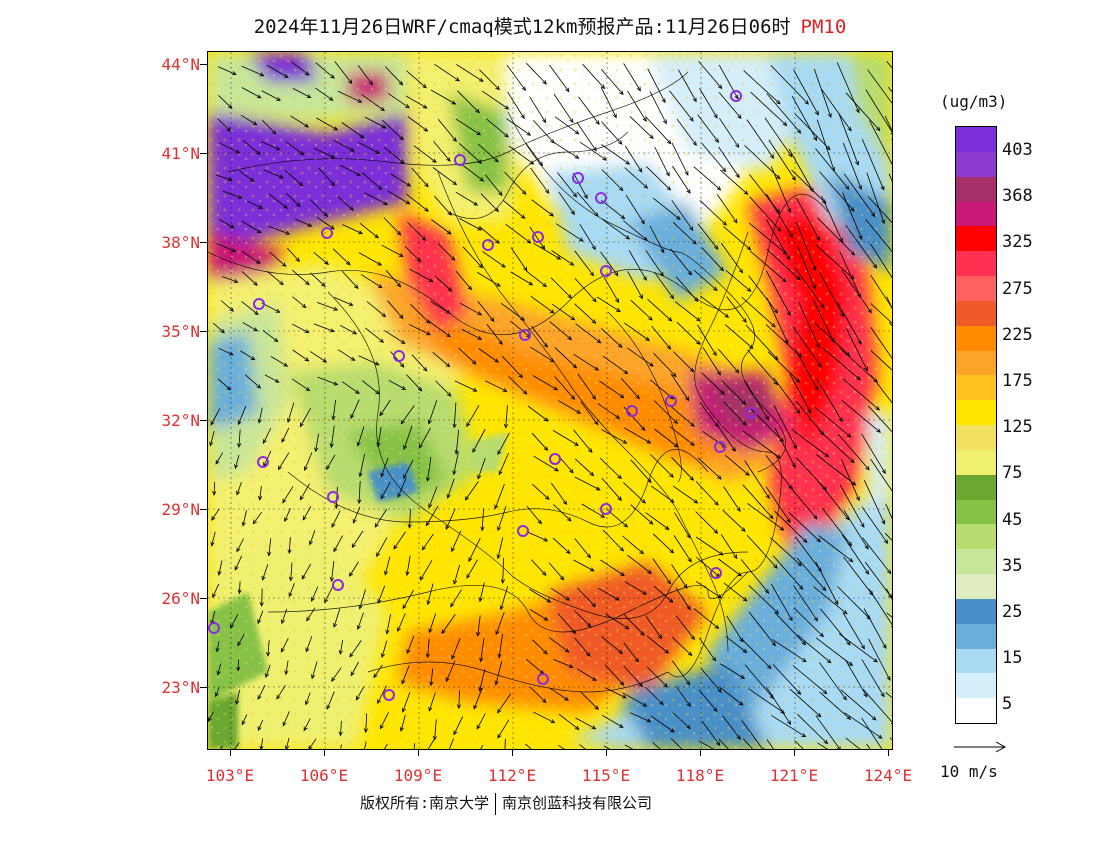  Describe the element at coordinates (1017, 381) in the screenshot. I see `colorbar-label: 175` at that location.